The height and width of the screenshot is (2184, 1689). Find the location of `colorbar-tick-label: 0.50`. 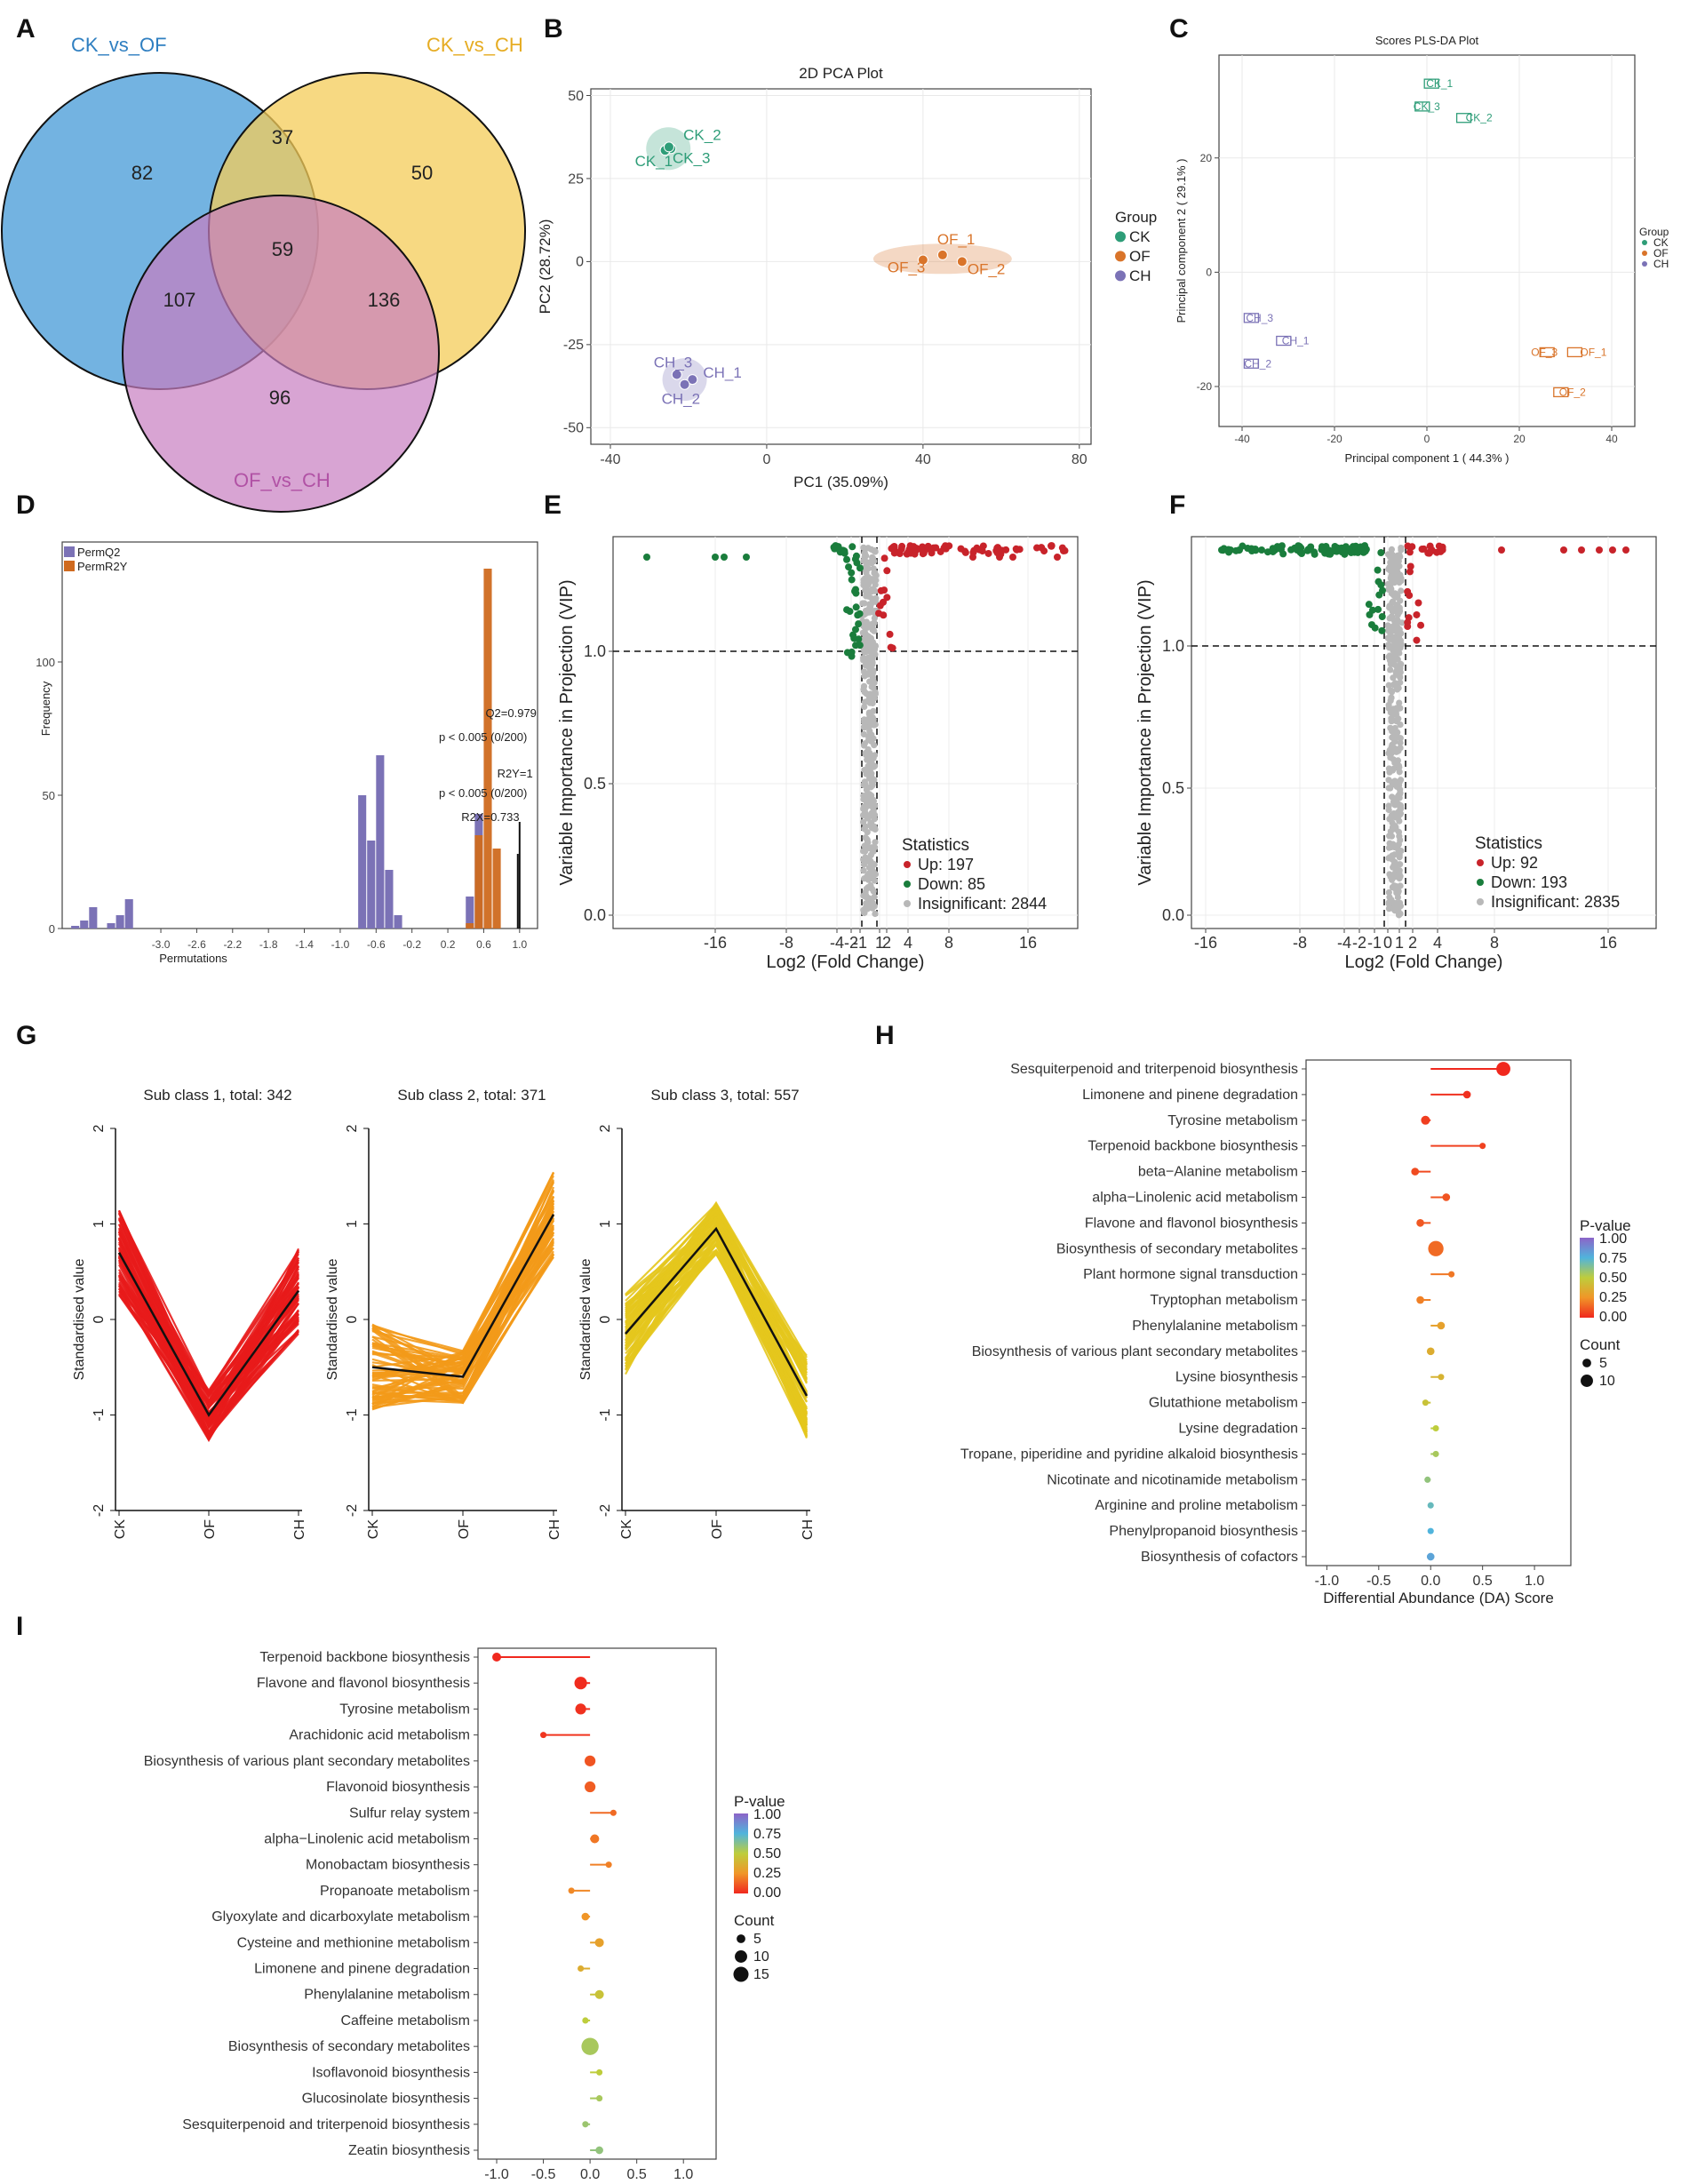

colorbar-tick-label: 0.50 is located at coordinates (1613, 1278).